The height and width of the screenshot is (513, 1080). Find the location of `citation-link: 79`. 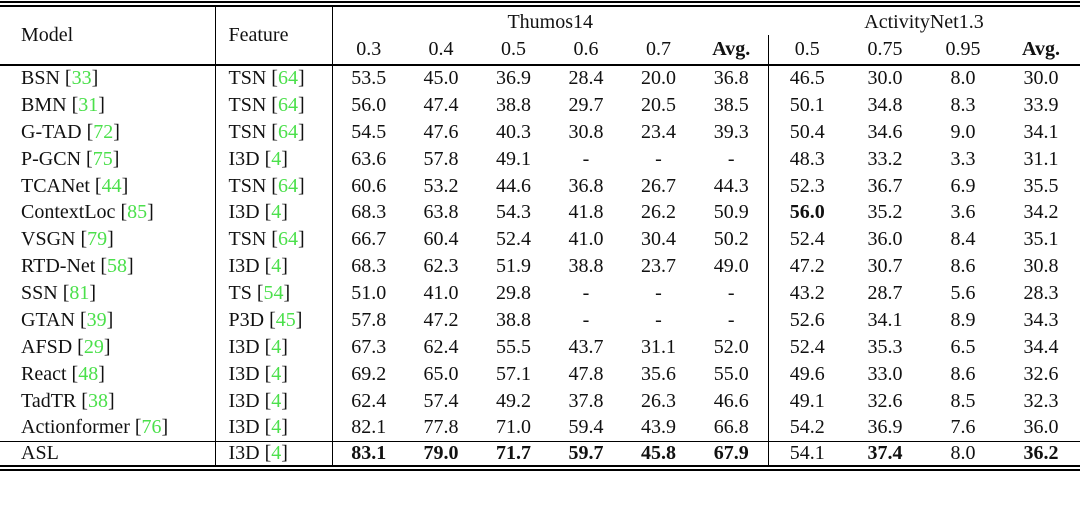

citation-link: 79 is located at coordinates (97, 239).